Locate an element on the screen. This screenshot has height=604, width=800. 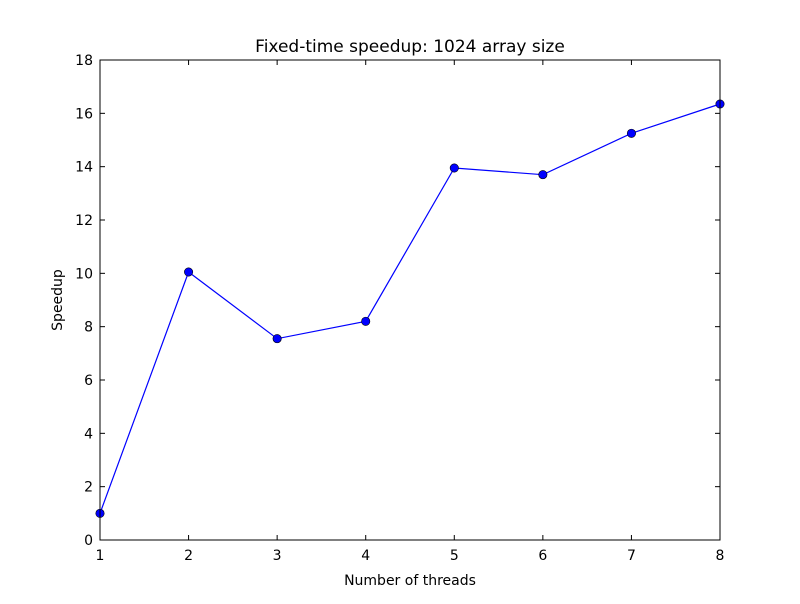
x-tick-label: 1 is located at coordinates (100, 556).